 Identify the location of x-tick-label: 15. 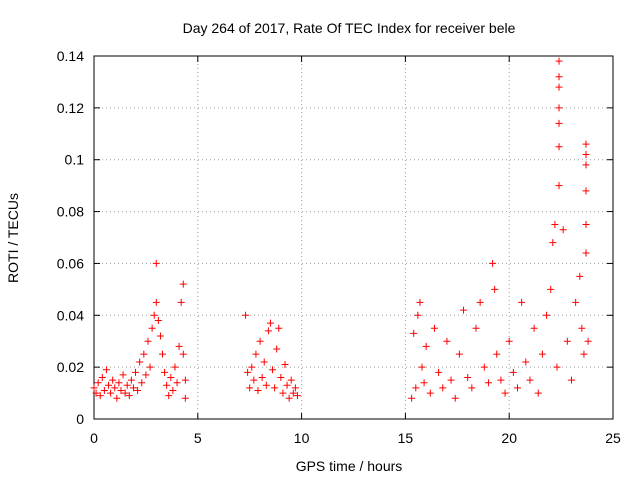
(406, 438).